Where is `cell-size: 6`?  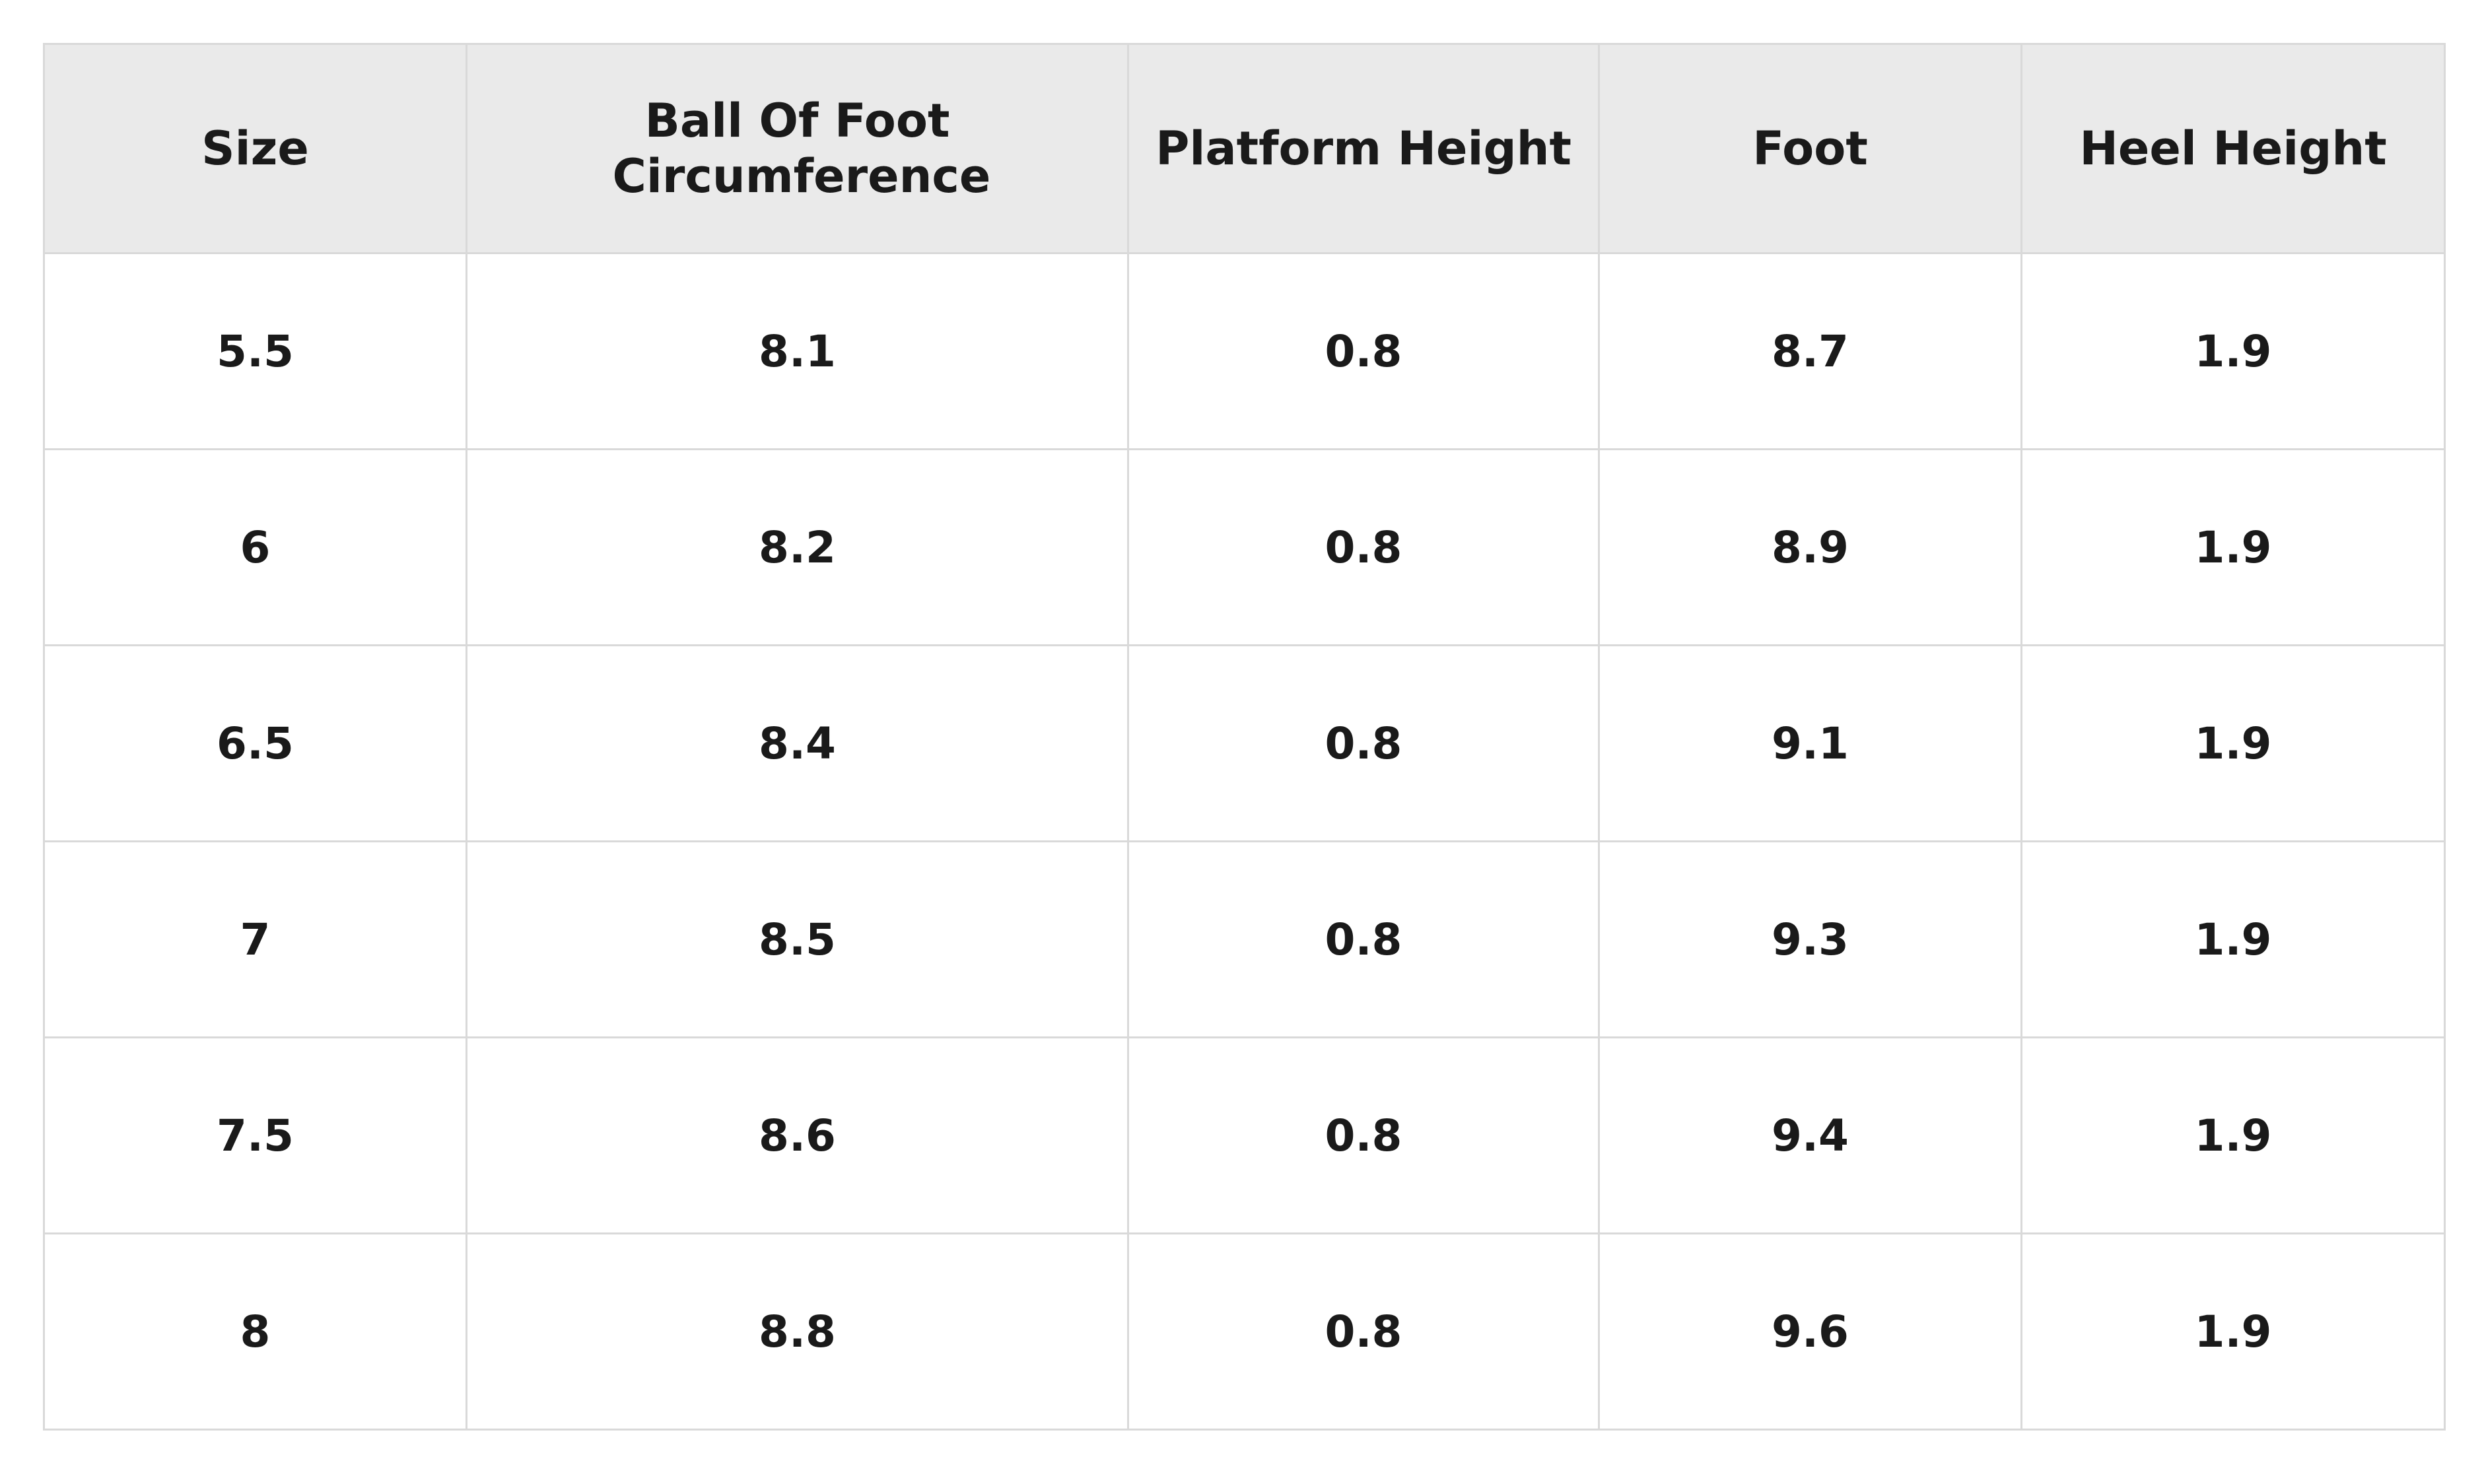
cell-size: 6 is located at coordinates (255, 547).